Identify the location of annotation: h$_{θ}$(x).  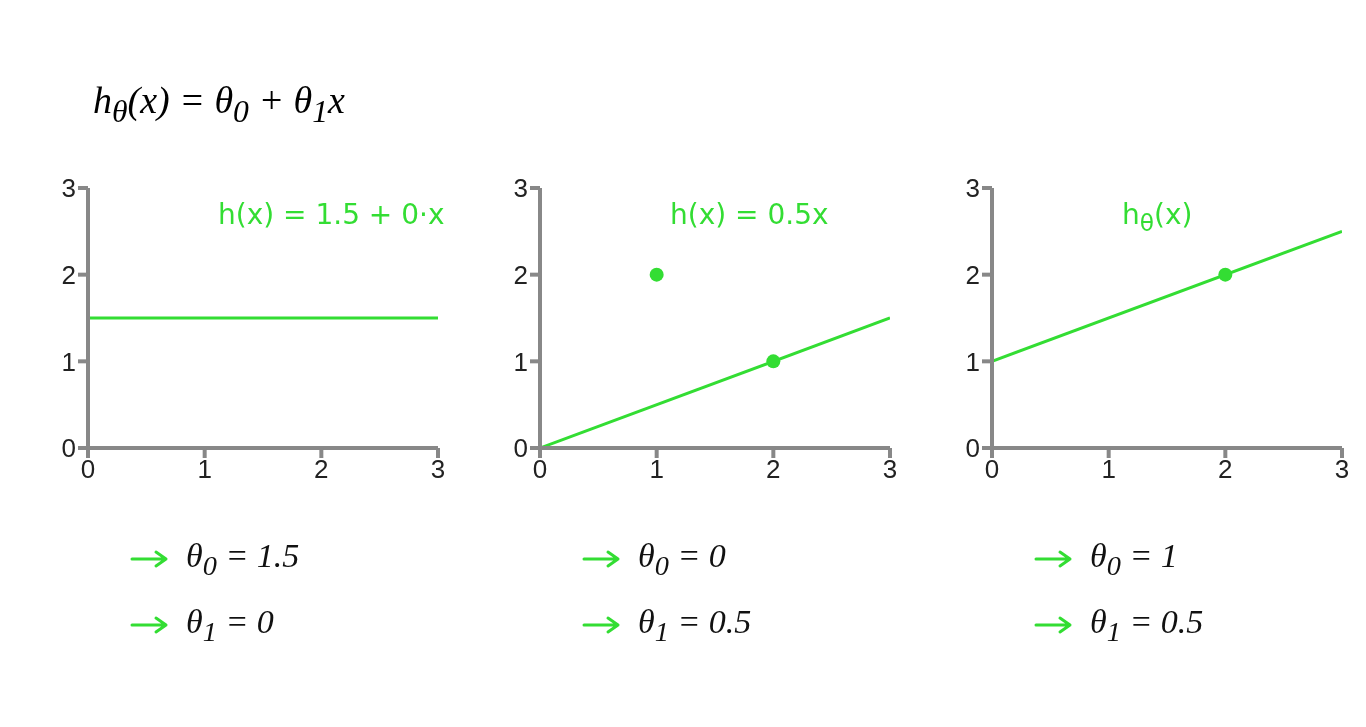
(1157, 217).